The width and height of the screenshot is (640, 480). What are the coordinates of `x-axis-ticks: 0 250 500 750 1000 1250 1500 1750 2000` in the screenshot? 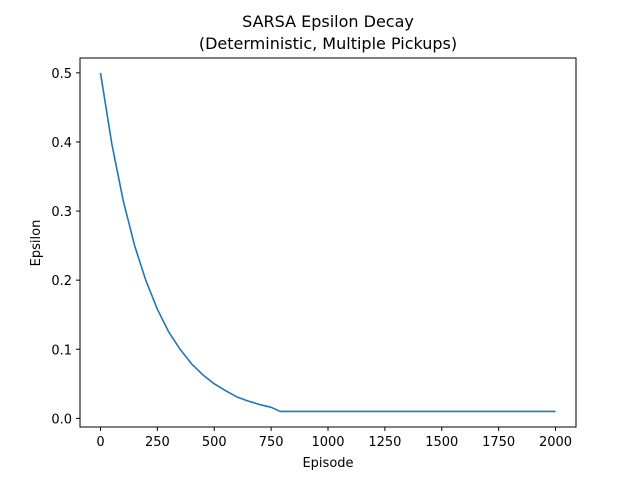 It's located at (334, 438).